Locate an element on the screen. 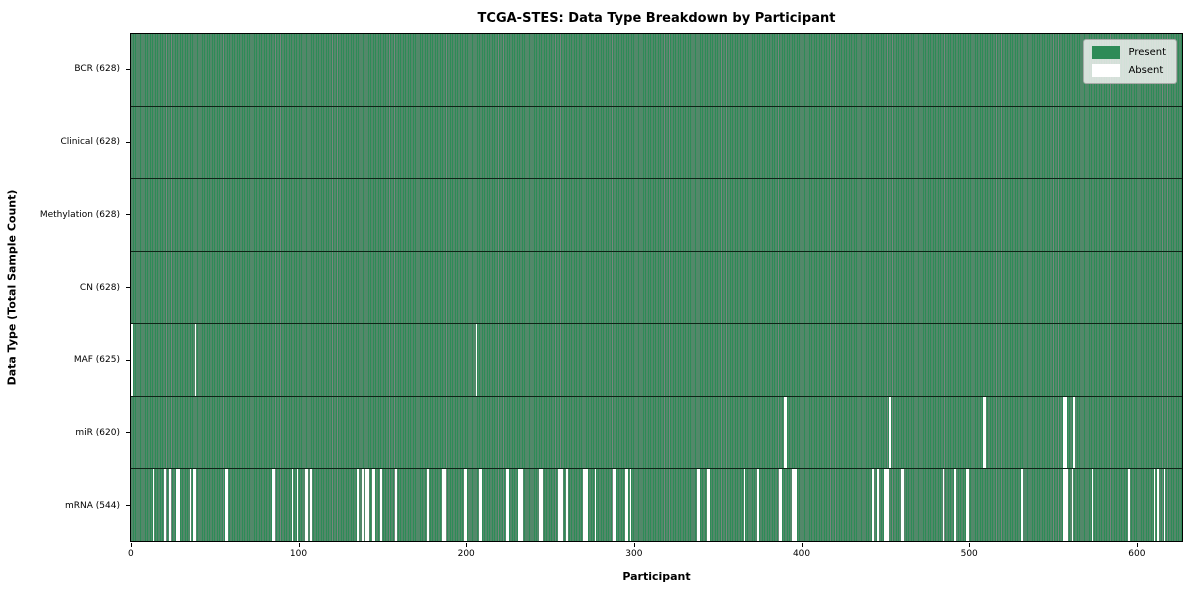 The image size is (1200, 600). x-axis-ticks: 0 100 200 300 400 500 600 is located at coordinates (655, 554).